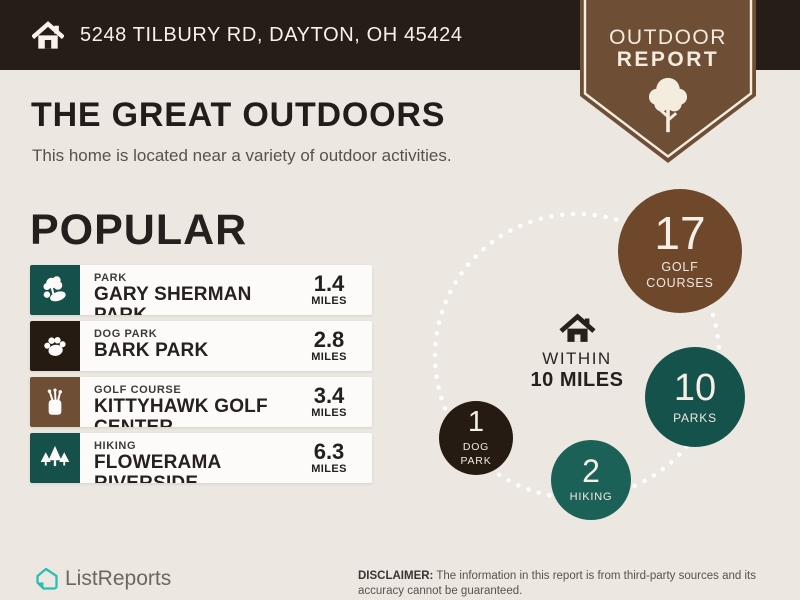 This screenshot has height=600, width=800. I want to click on listreports-logo-text: ListReports, so click(118, 578).